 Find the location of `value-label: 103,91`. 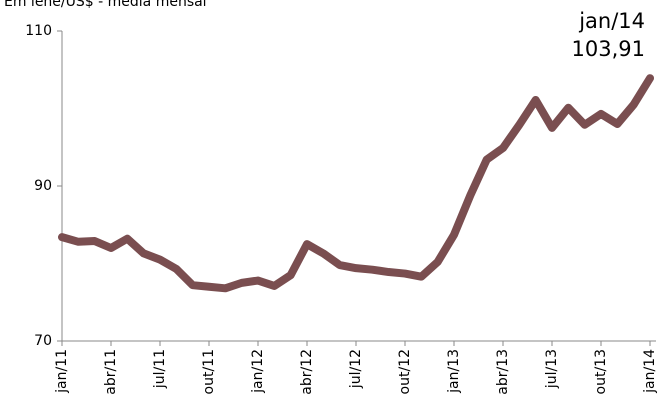

value-label: 103,91 is located at coordinates (608, 49).